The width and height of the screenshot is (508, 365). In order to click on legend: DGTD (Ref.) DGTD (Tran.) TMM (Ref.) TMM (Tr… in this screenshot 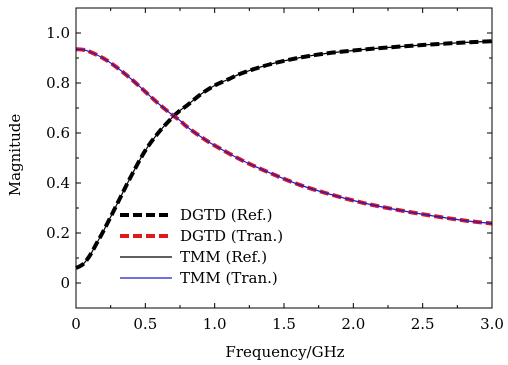, I will do `click(201, 246)`.